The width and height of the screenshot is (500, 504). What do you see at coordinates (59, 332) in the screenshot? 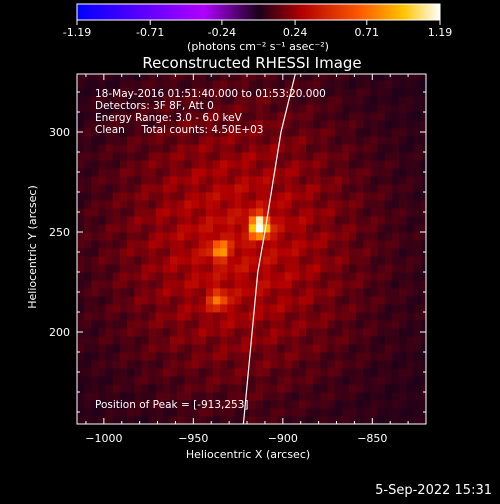
I see `y-tick-label: 200` at bounding box center [59, 332].